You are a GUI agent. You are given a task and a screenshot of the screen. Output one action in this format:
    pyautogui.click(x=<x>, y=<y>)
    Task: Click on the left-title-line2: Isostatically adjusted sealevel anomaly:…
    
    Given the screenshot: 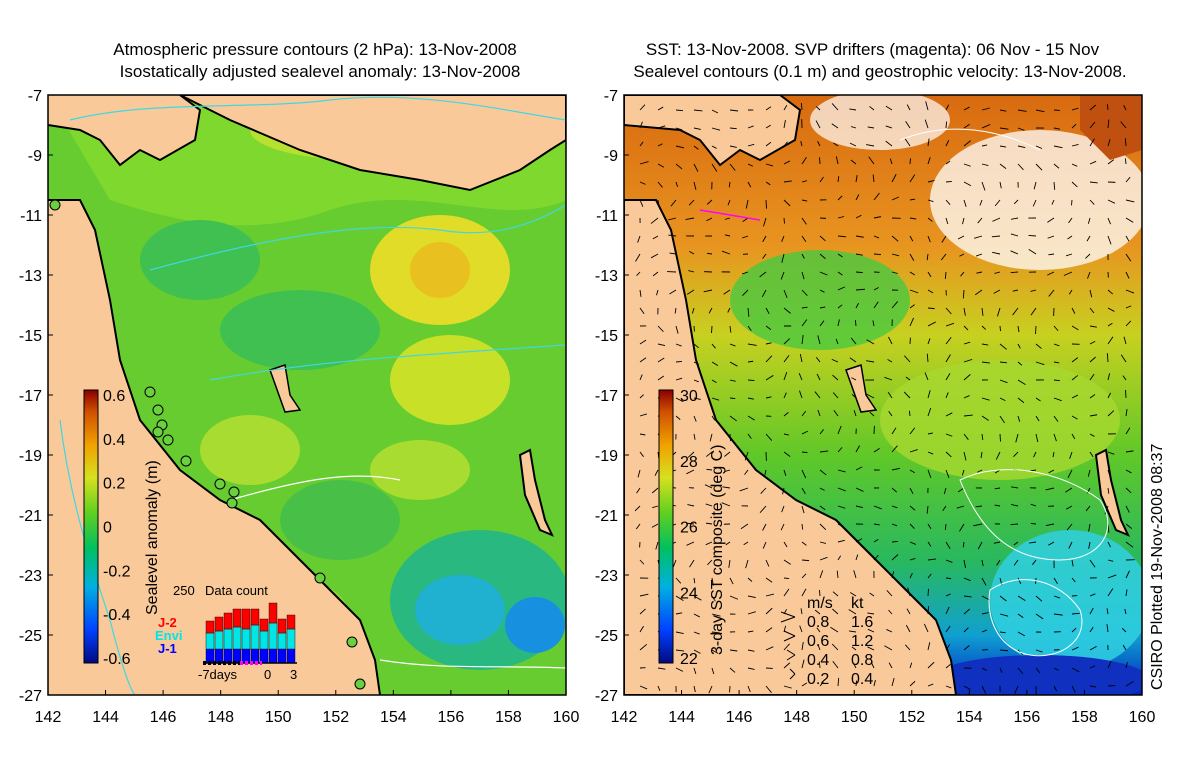 What is the action you would take?
    pyautogui.click(x=320, y=71)
    